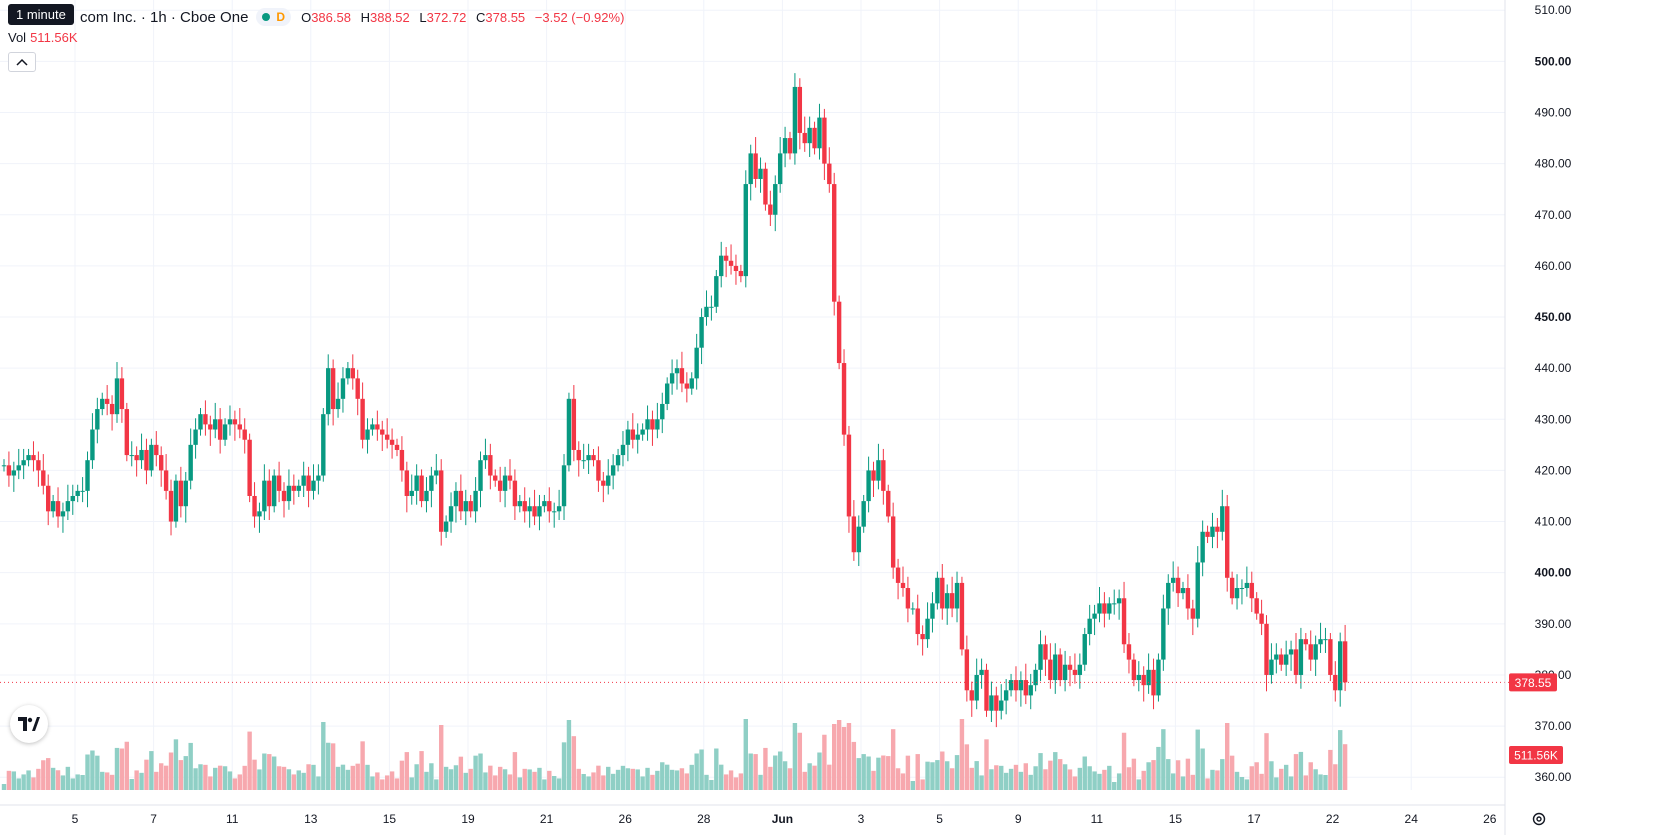 The width and height of the screenshot is (1678, 835). What do you see at coordinates (1553, 61) in the screenshot?
I see `price-axis-tick-label: 500.00` at bounding box center [1553, 61].